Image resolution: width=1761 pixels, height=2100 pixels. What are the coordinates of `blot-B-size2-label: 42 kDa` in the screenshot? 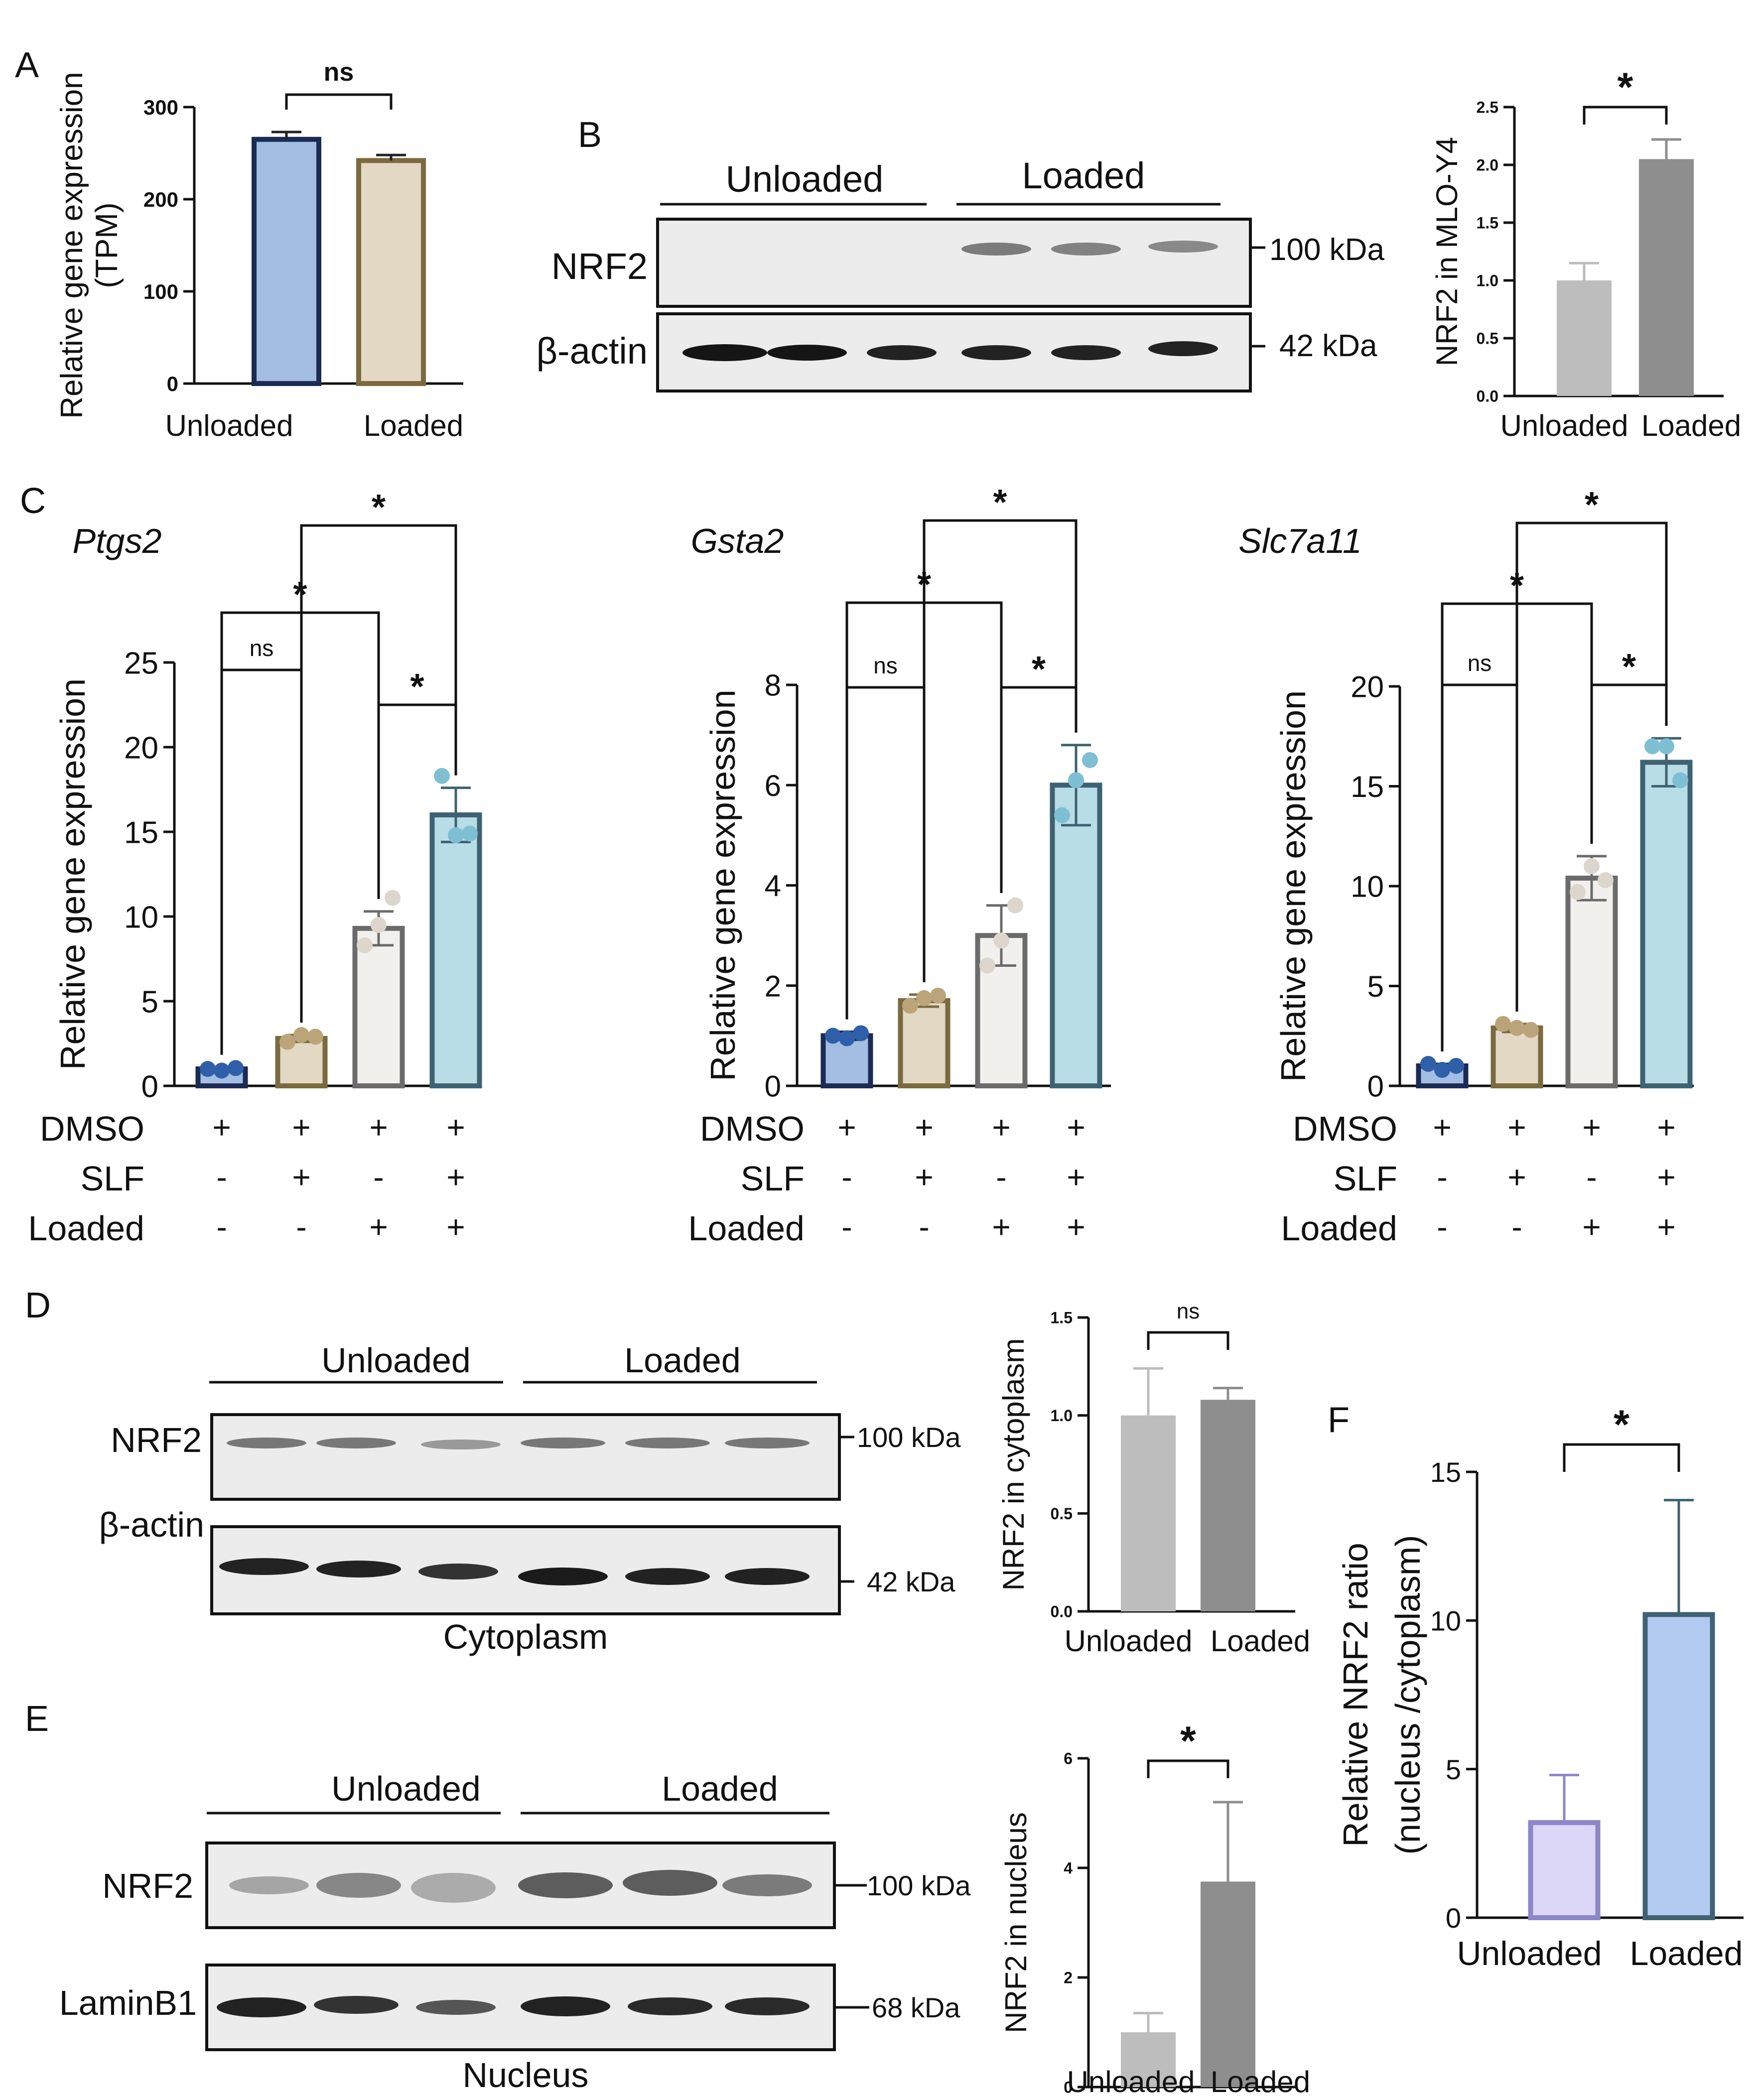 It's located at (1328, 346).